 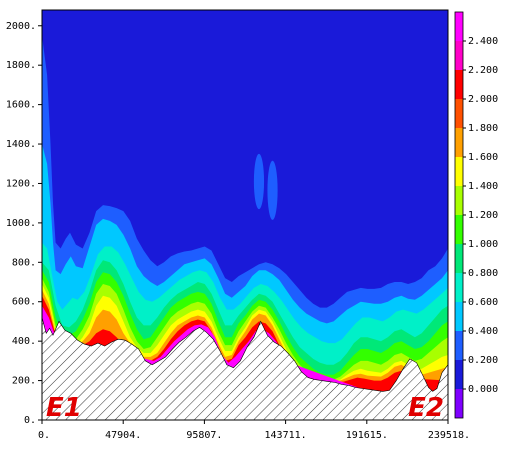 What do you see at coordinates (483, 128) in the screenshot?
I see `colorbar-tick-label: 1.800` at bounding box center [483, 128].